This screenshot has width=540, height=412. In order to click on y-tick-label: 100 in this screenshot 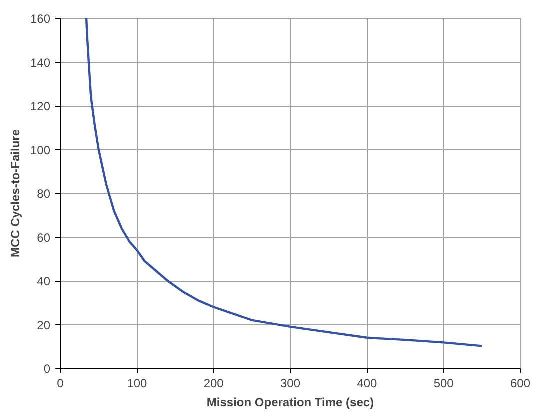, I will do `click(40, 150)`.